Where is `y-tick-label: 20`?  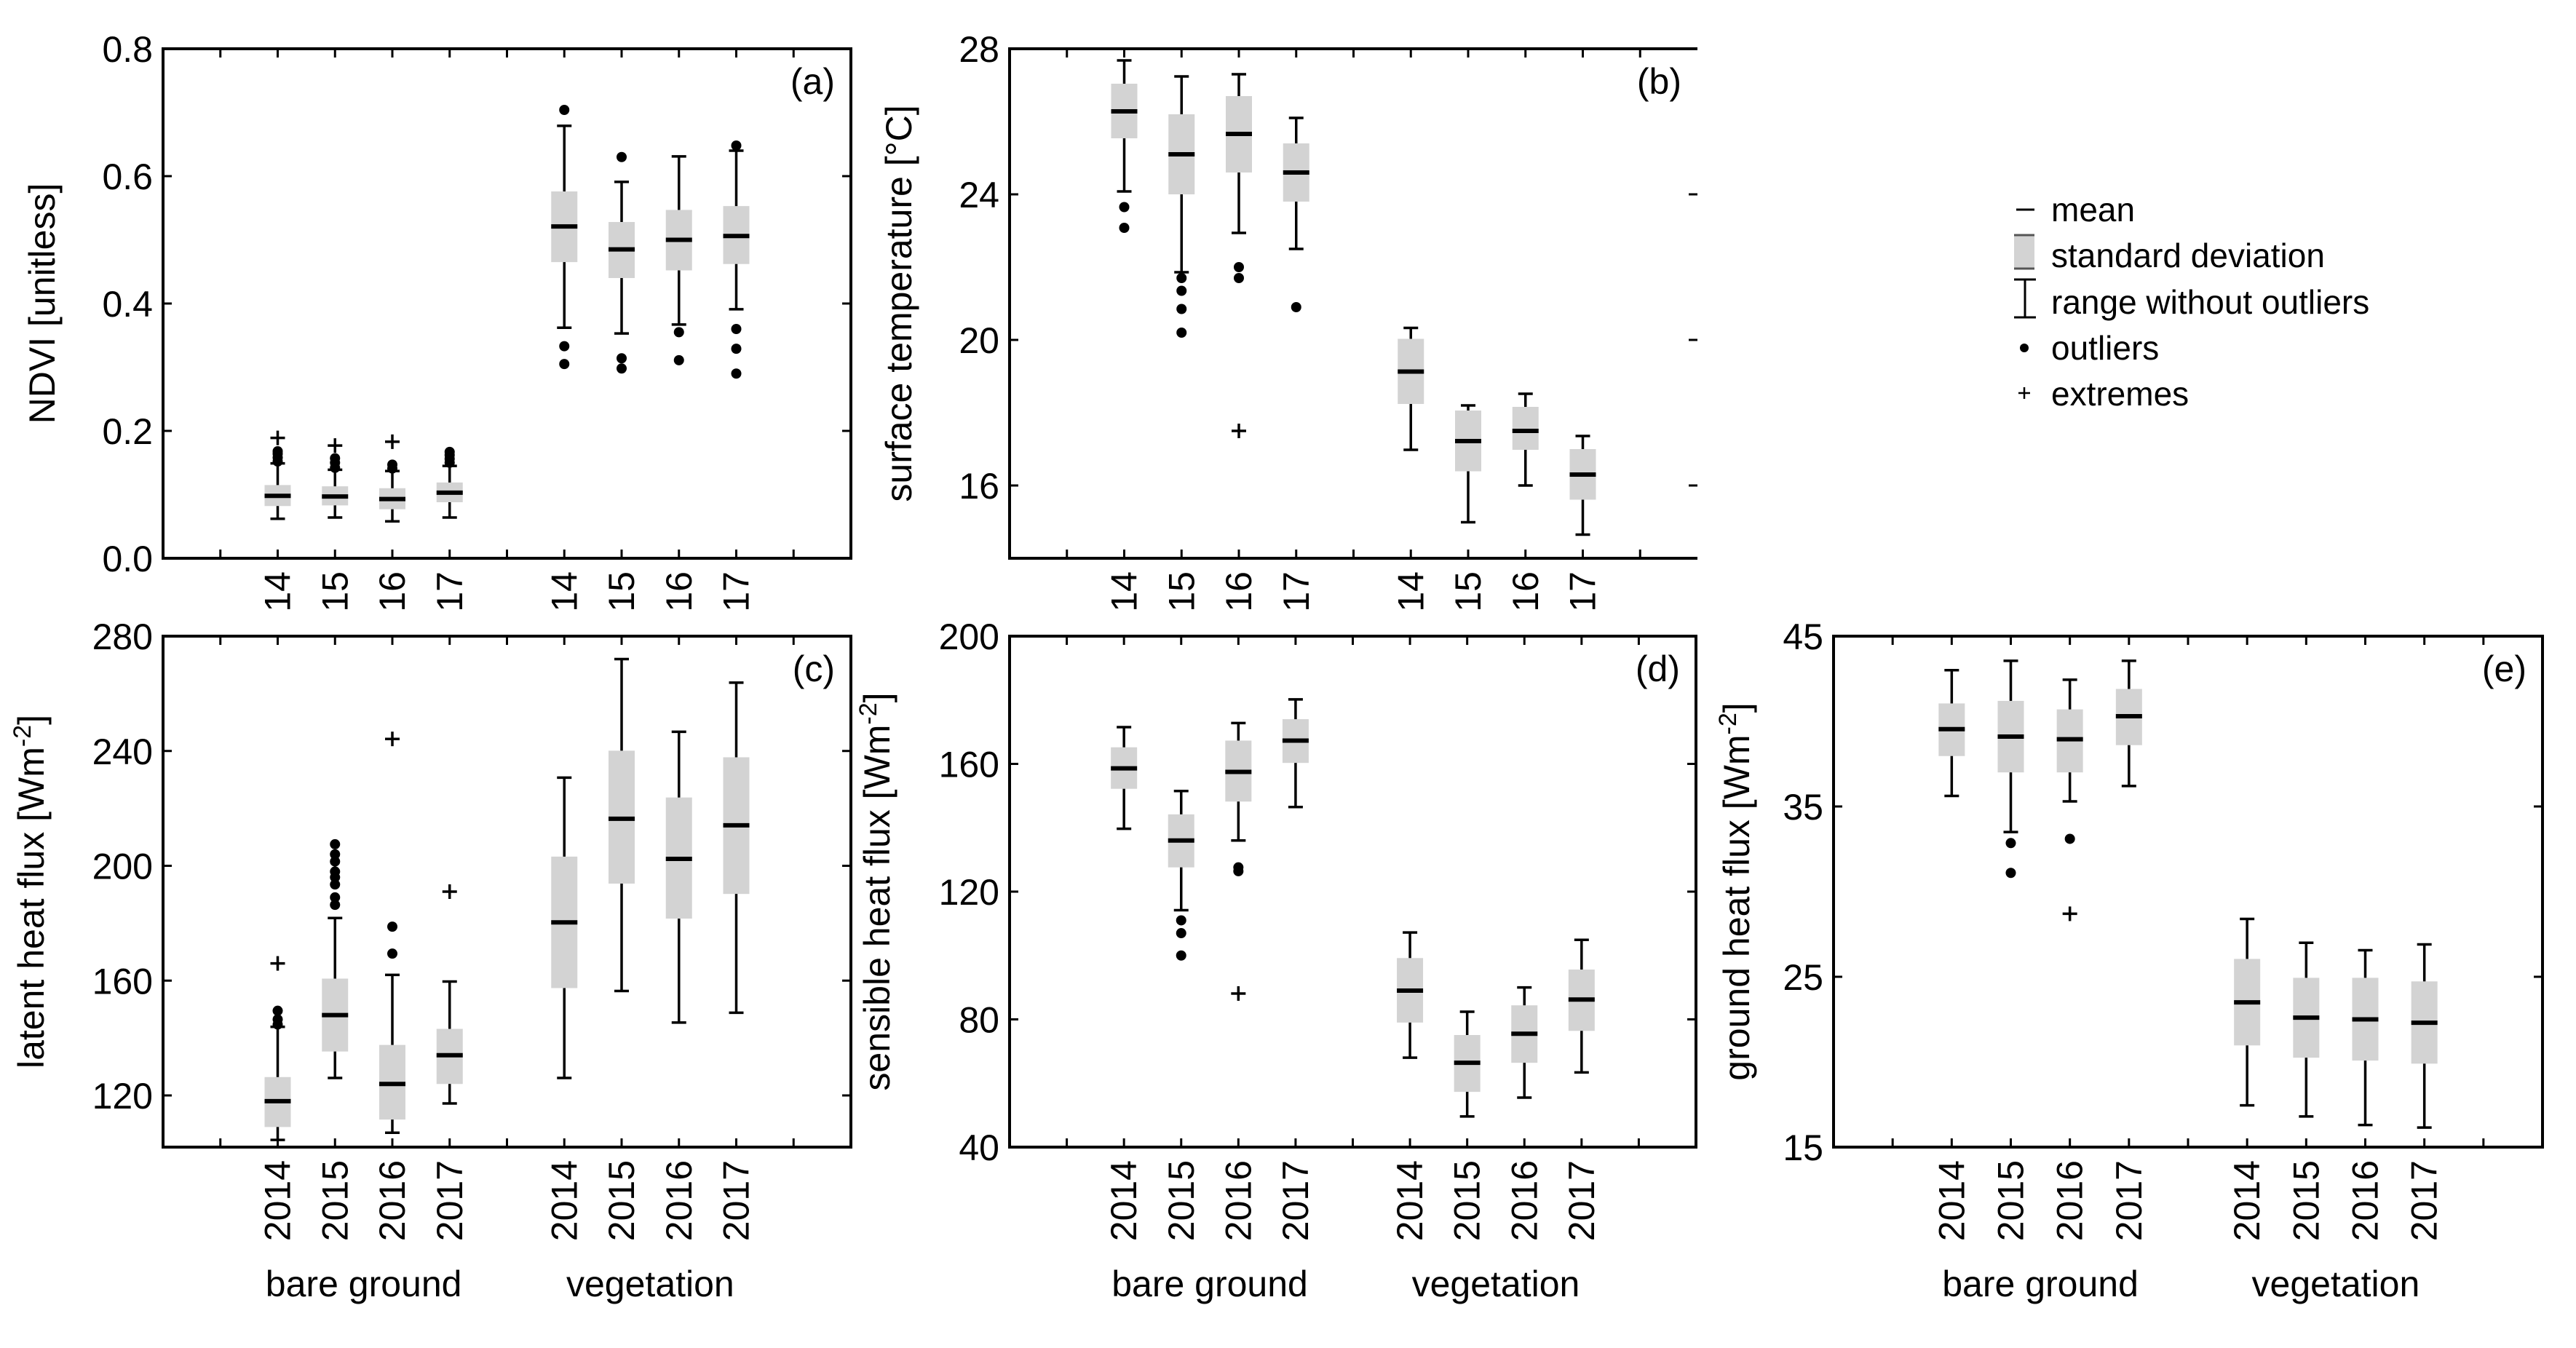
y-tick-label: 20 is located at coordinates (979, 340).